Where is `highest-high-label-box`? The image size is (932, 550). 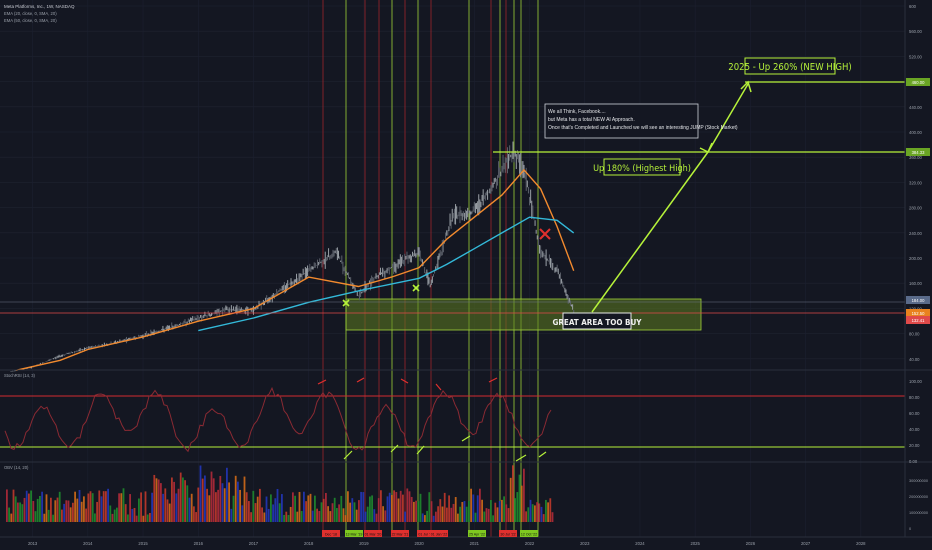
highest-high-label-box is located at coordinates (642, 167).